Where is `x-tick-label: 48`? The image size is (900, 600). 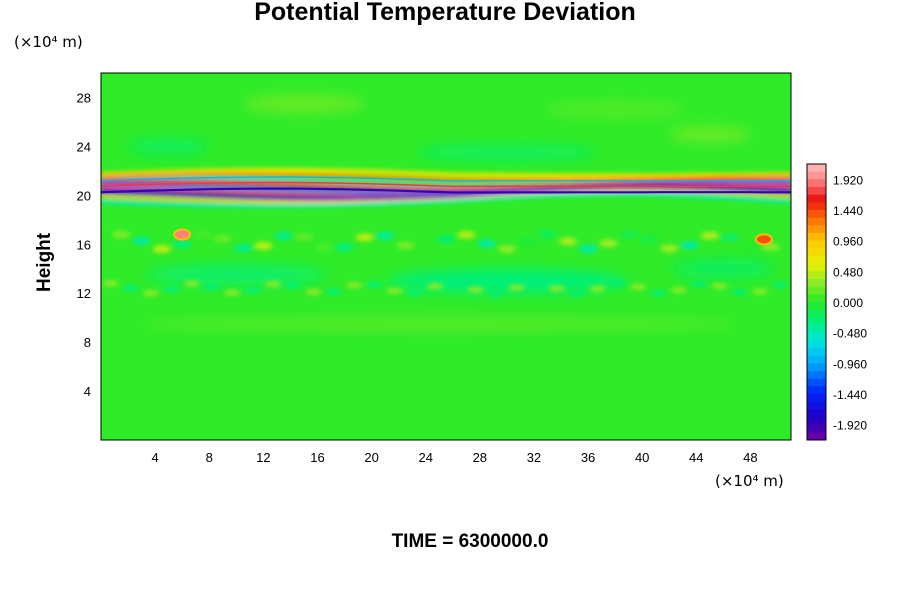 x-tick-label: 48 is located at coordinates (750, 457).